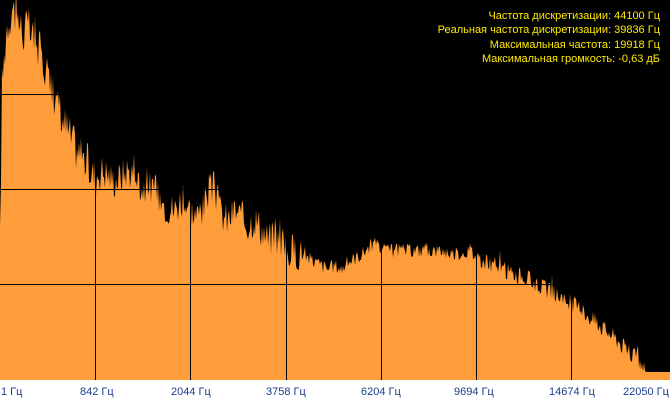 The image size is (670, 407). Describe the element at coordinates (574, 16) in the screenshot. I see `sample-rate-text: Частота дискретизации: 44100 Гц` at that location.